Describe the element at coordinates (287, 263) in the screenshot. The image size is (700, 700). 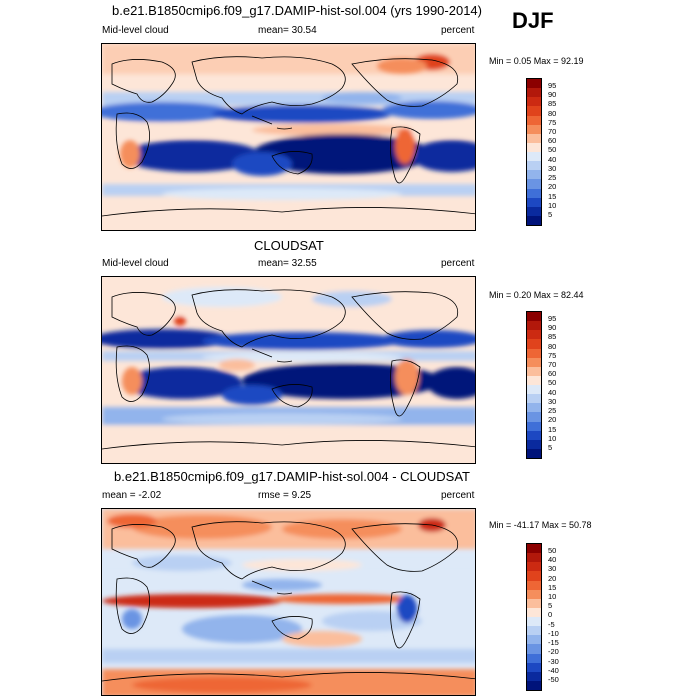
I see `panel-2-mean-label: mean= 32.55` at that location.